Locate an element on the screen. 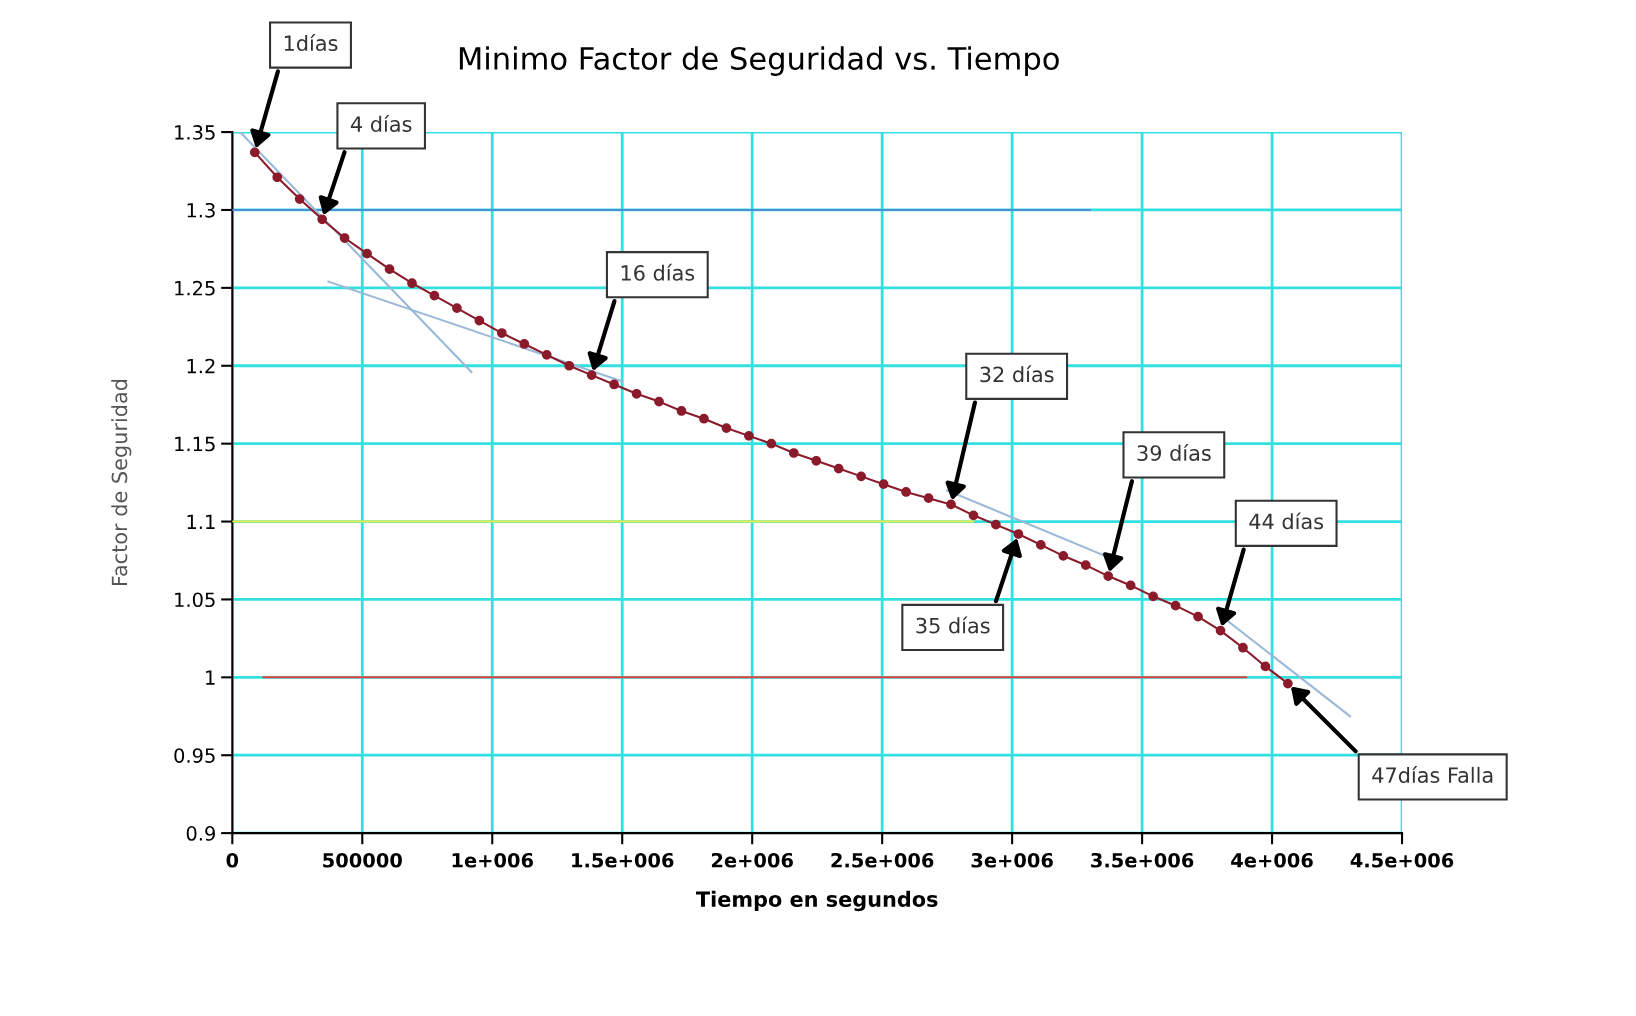 Image resolution: width=1636 pixels, height=1016 pixels. x-tick-label: 3e+006 is located at coordinates (1012, 860).